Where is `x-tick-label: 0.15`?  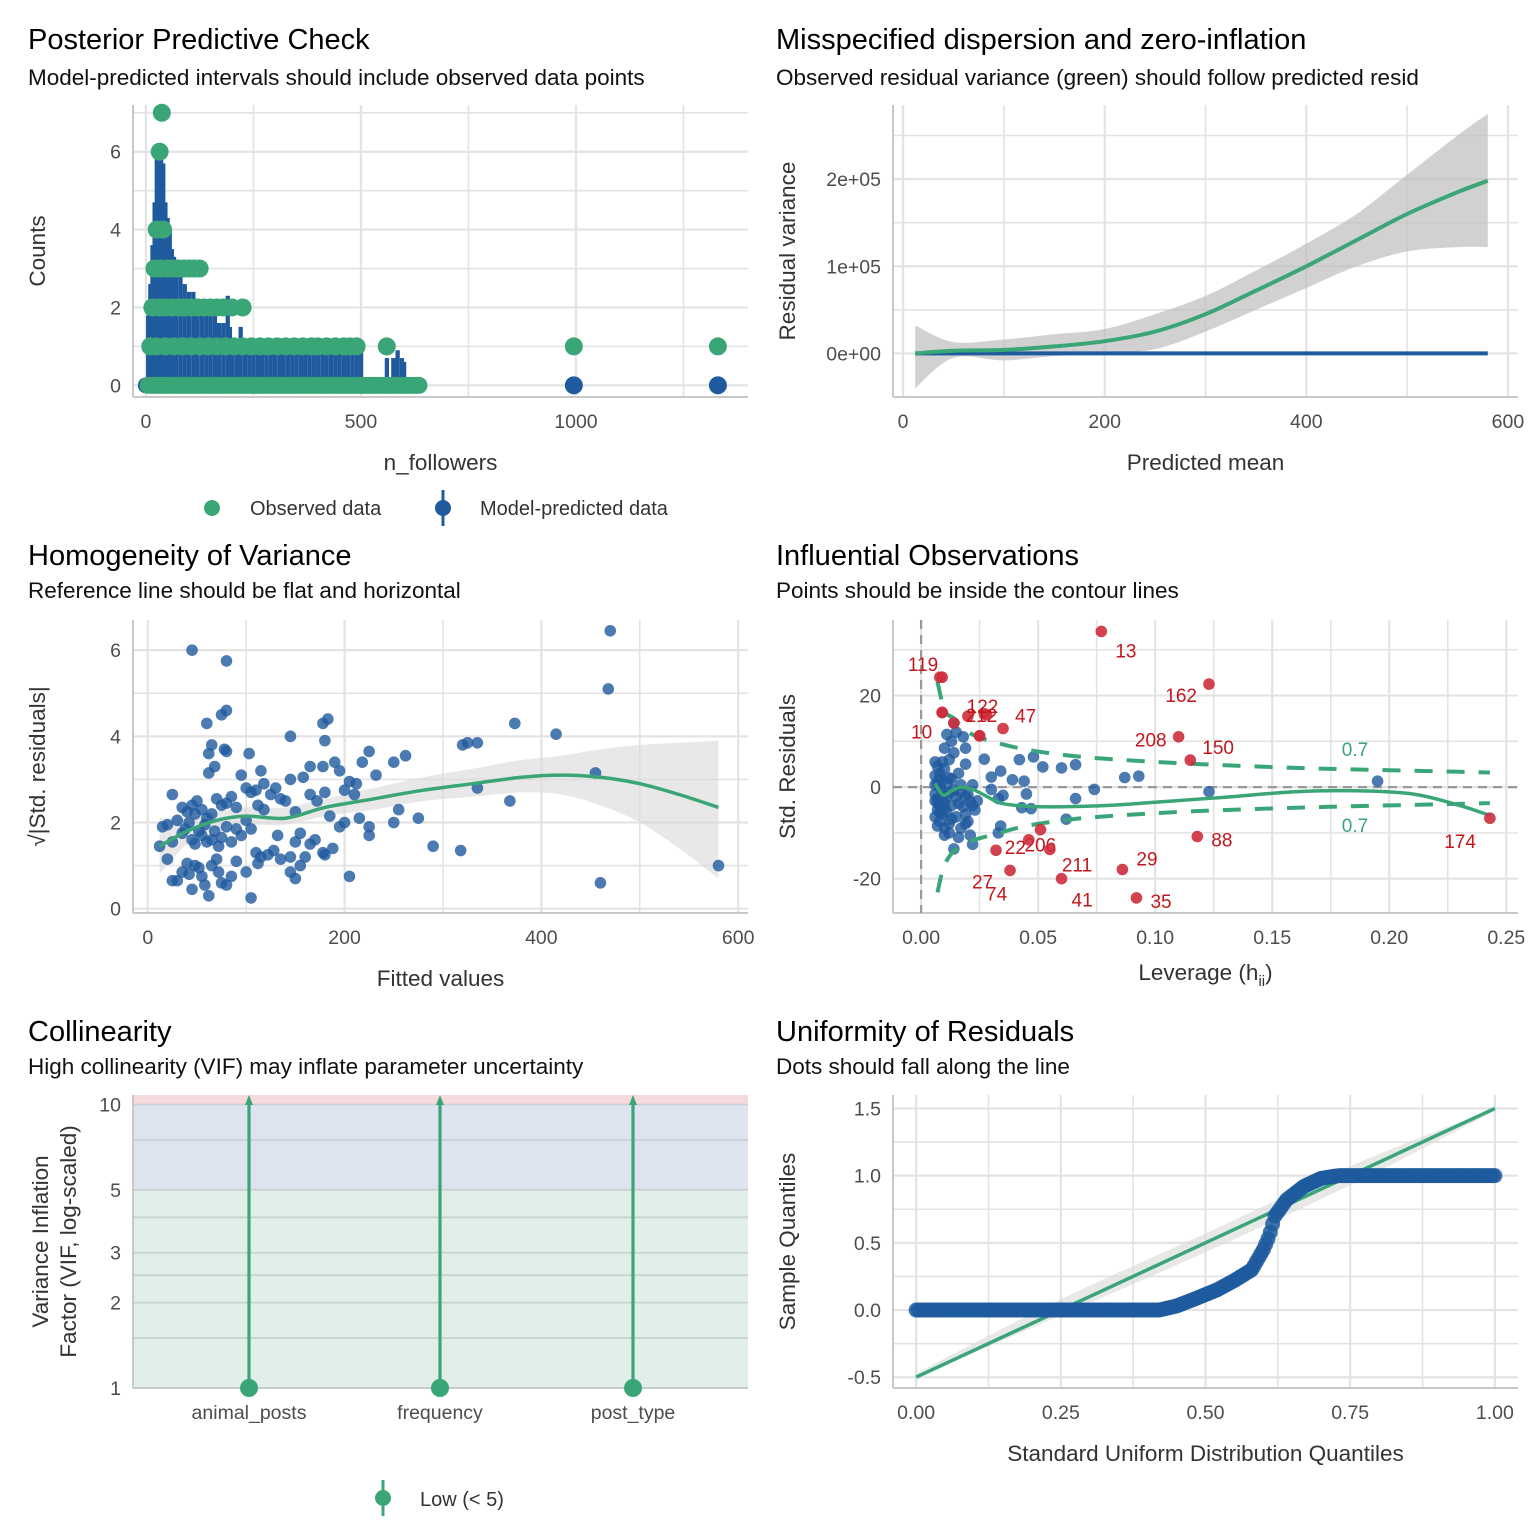 x-tick-label: 0.15 is located at coordinates (1272, 938).